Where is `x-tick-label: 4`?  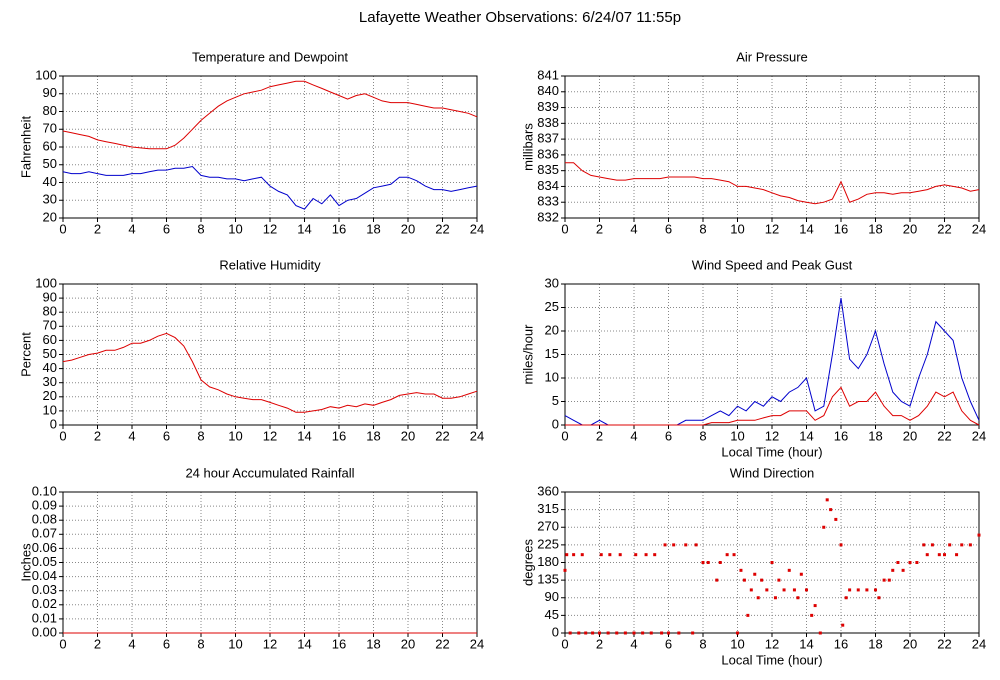
x-tick-label: 4 is located at coordinates (633, 643).